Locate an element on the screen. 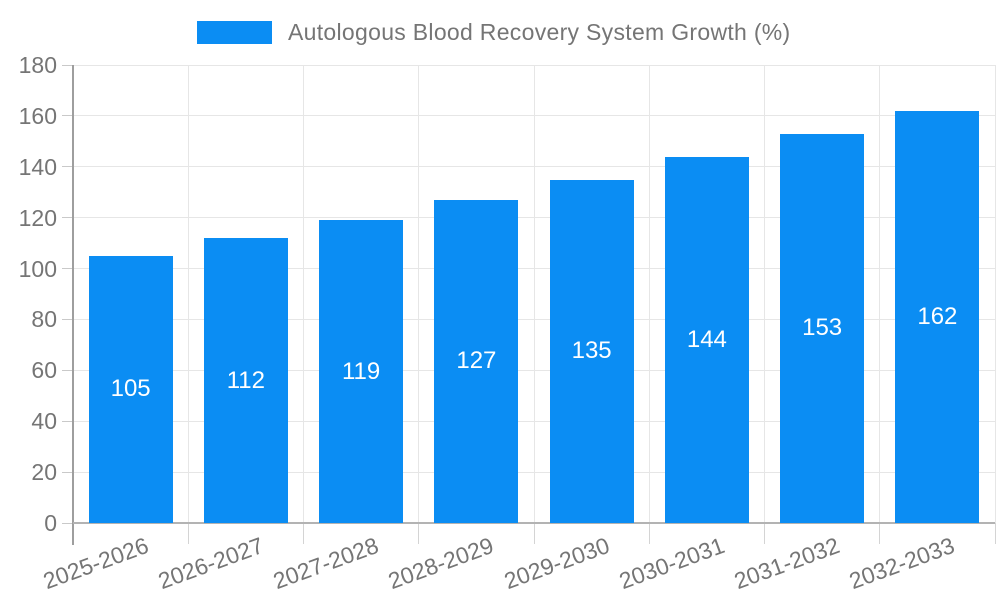 The image size is (1000, 600). y-axis-label: 100 is located at coordinates (37, 268).